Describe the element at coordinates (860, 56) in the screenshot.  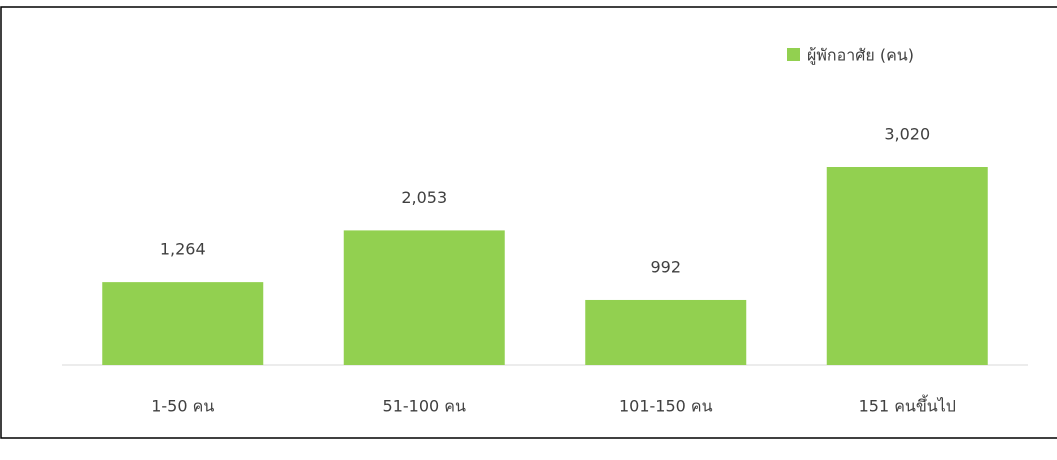
I see `legend-label: ผู้พักอาศัย (คน)` at that location.